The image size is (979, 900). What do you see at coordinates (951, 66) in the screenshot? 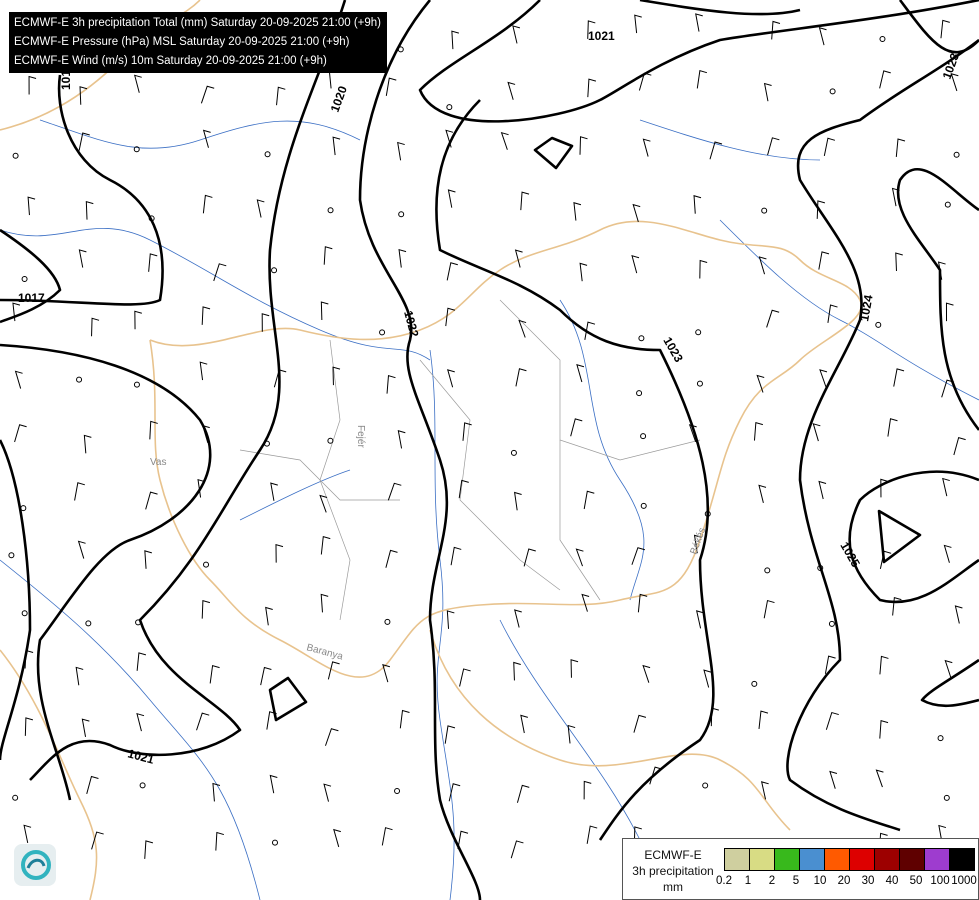
I see `isobar-label: 1023` at bounding box center [951, 66].